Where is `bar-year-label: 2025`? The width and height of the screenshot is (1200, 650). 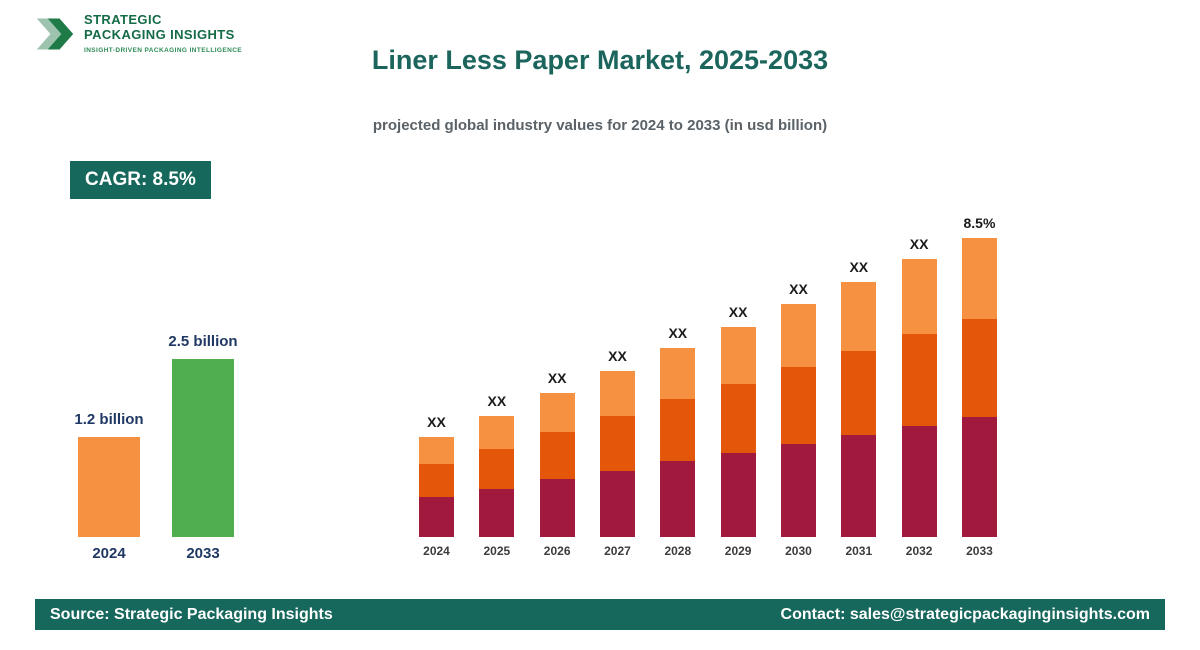
bar-year-label: 2025 is located at coordinates (497, 551).